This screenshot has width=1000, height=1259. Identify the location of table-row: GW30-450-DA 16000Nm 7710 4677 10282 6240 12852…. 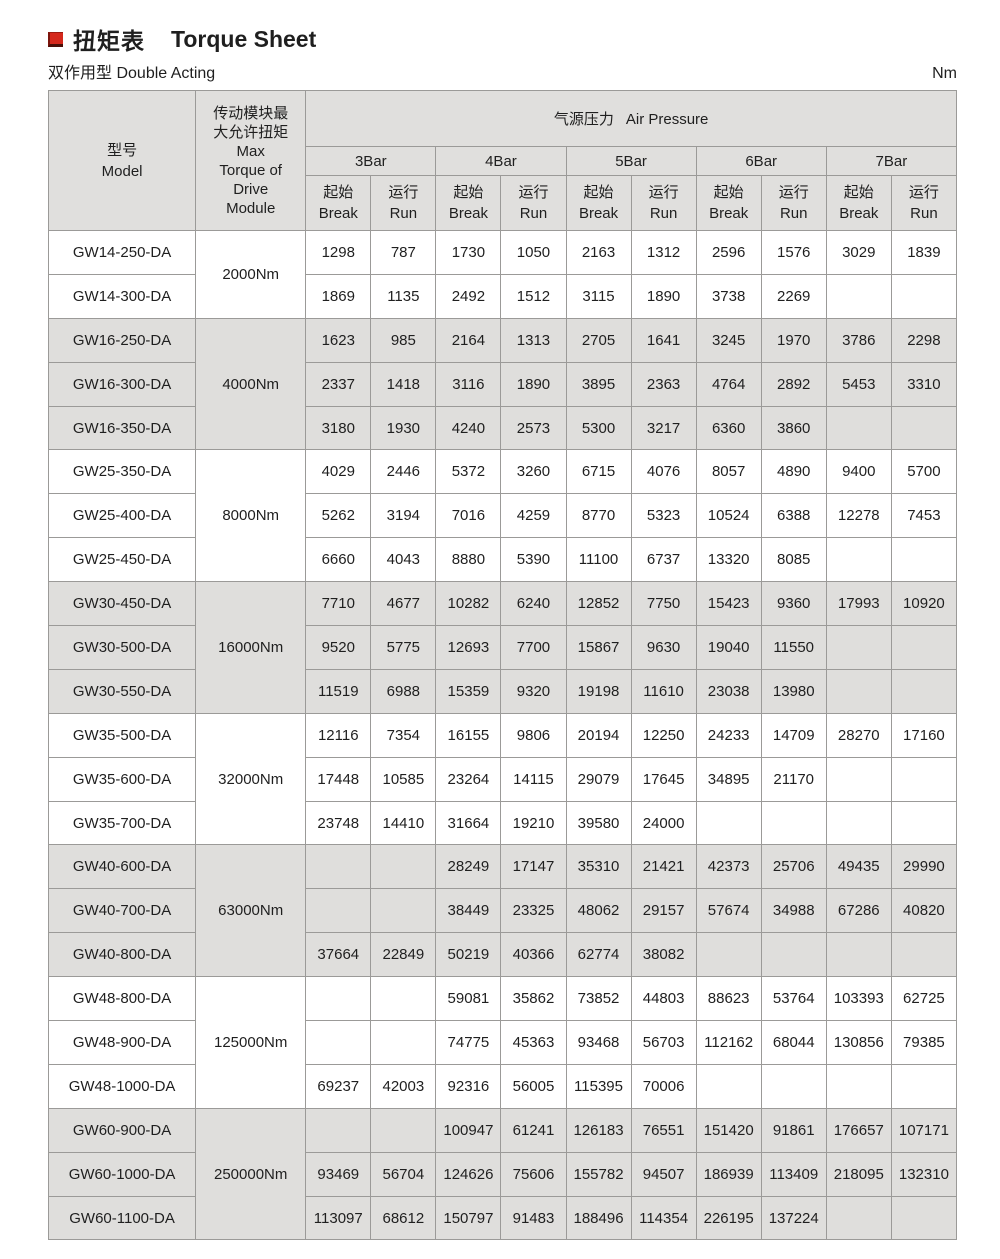
(502, 647).